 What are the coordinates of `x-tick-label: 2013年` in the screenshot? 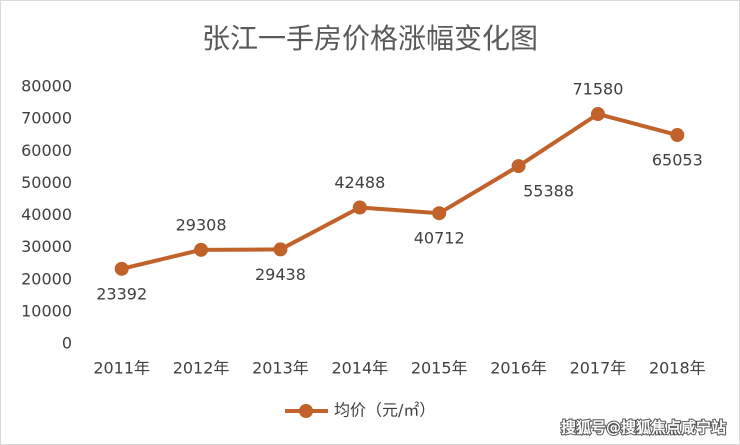 It's located at (280, 368).